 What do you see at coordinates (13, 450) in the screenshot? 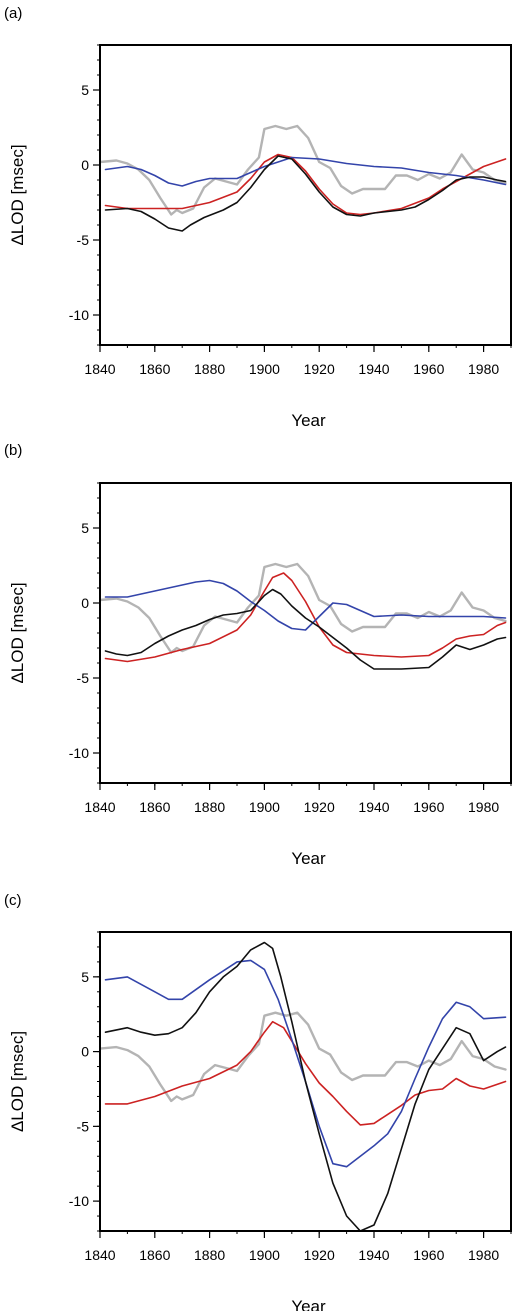
I see `panel-label: (b)` at bounding box center [13, 450].